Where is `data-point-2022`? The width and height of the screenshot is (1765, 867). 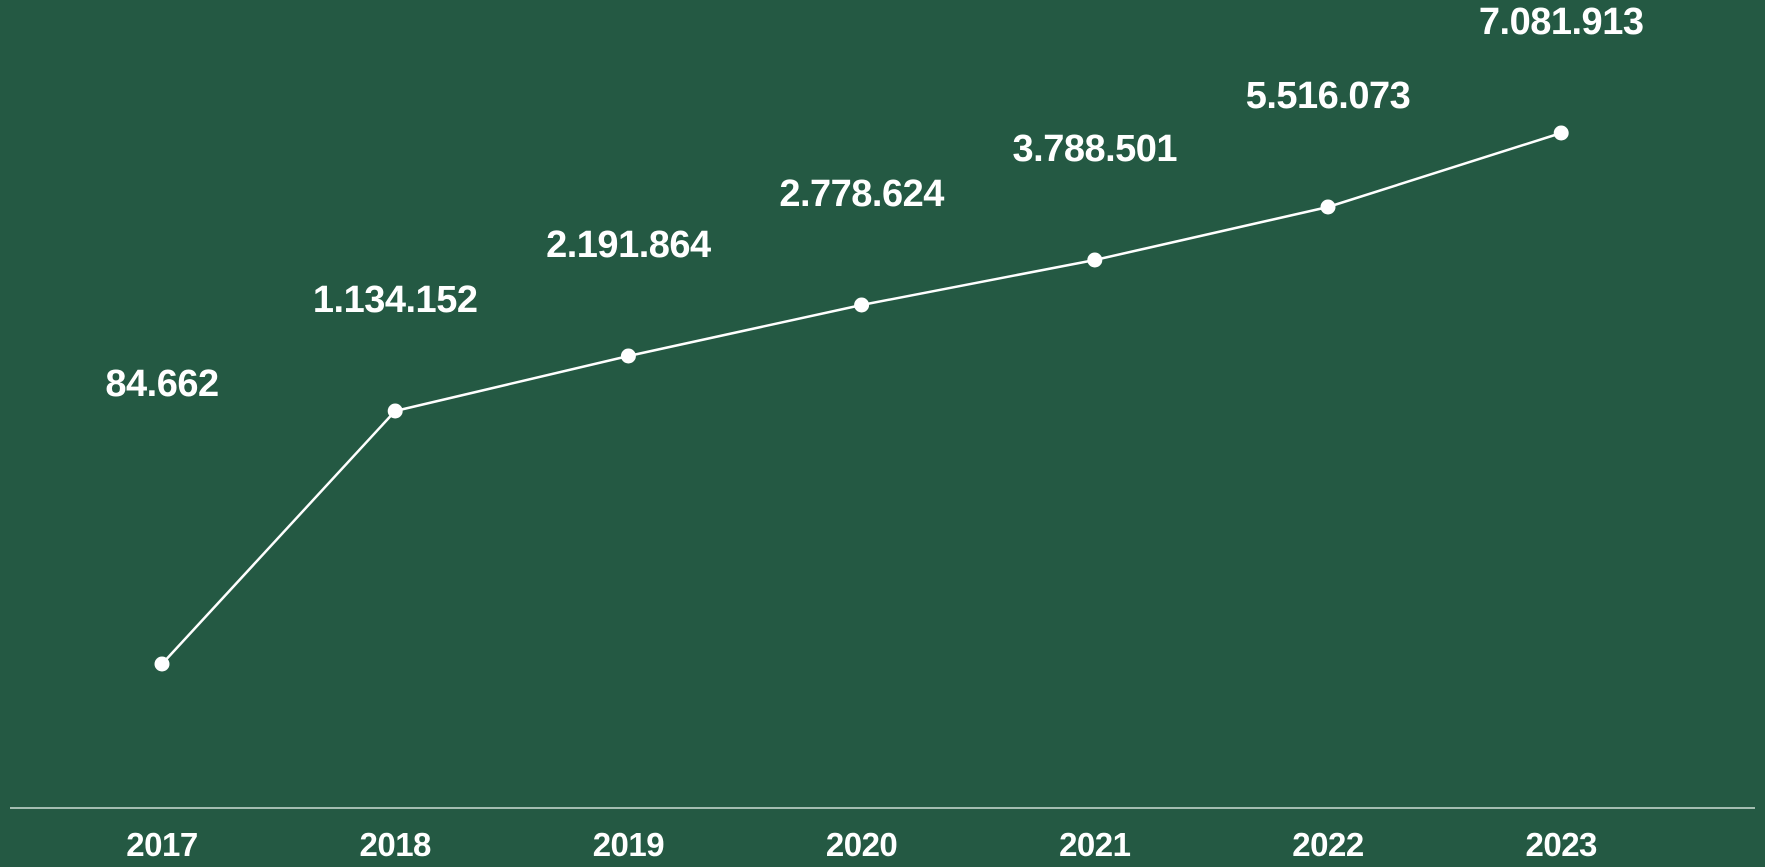 data-point-2022 is located at coordinates (1328, 207).